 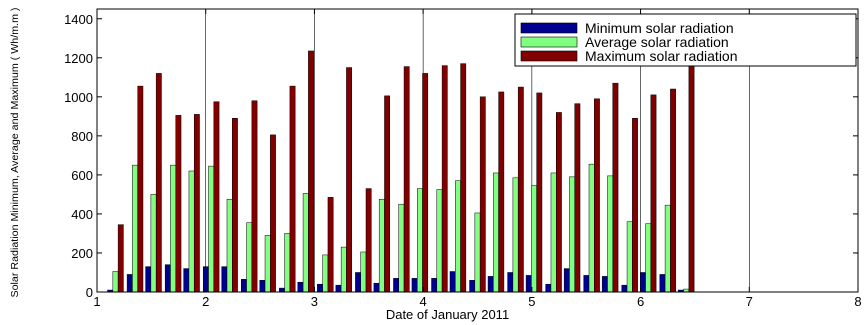 What do you see at coordinates (78, 58) in the screenshot?
I see `y-tick-label: 1200` at bounding box center [78, 58].